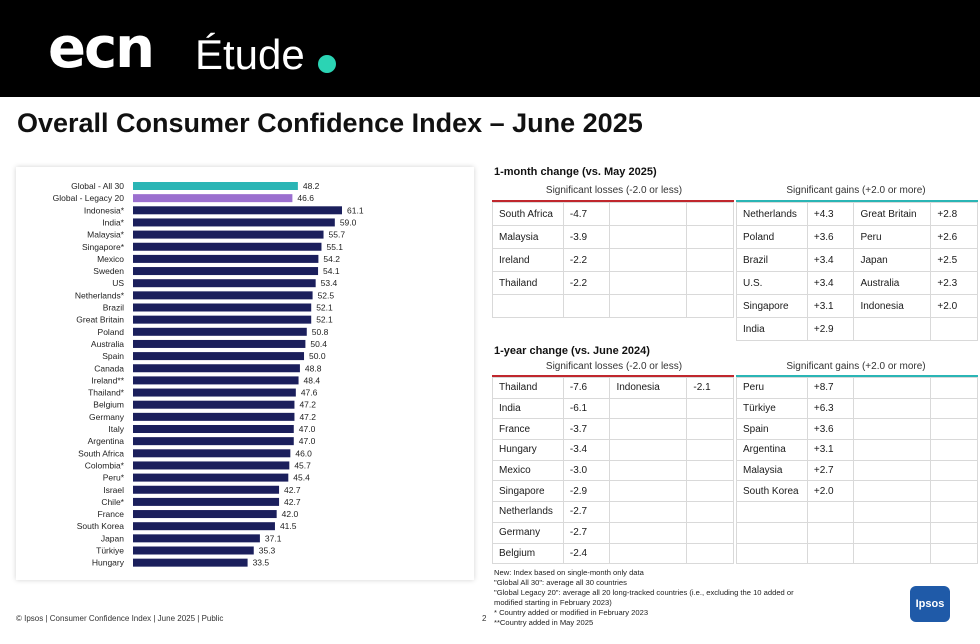  What do you see at coordinates (101, 453) in the screenshot?
I see `category-label: South Africa` at bounding box center [101, 453].